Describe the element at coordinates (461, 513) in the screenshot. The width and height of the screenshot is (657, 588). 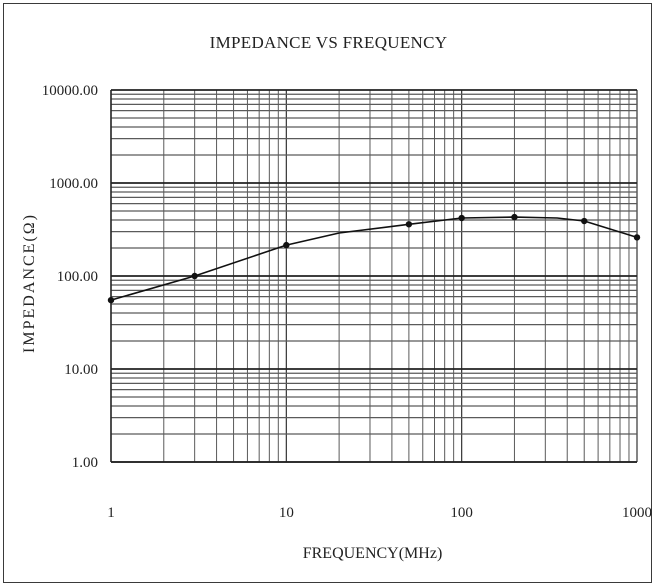
I see `x-tick-label: 100` at that location.